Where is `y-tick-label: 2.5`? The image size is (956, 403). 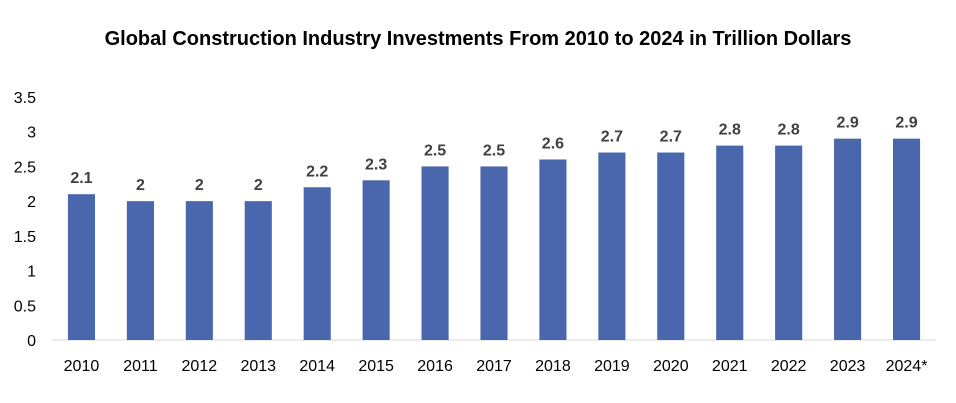 y-tick-label: 2.5 is located at coordinates (25, 167).